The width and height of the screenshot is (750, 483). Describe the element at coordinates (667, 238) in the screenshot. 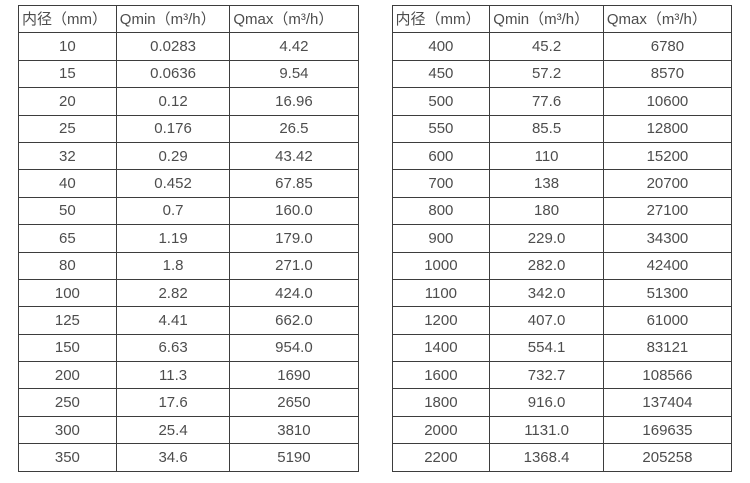

I see `table-cell: 34300` at that location.